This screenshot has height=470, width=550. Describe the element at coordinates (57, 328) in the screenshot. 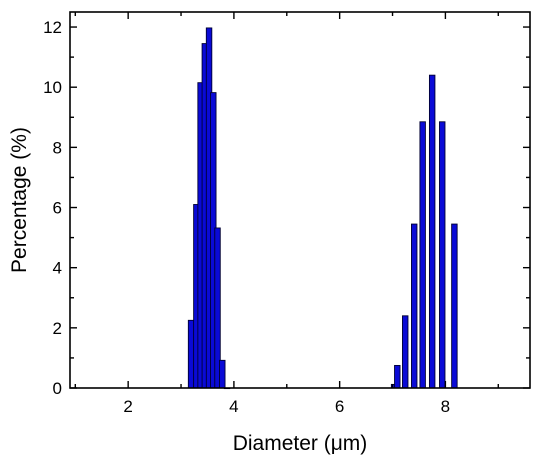

I see `y-tick-label: 2` at that location.